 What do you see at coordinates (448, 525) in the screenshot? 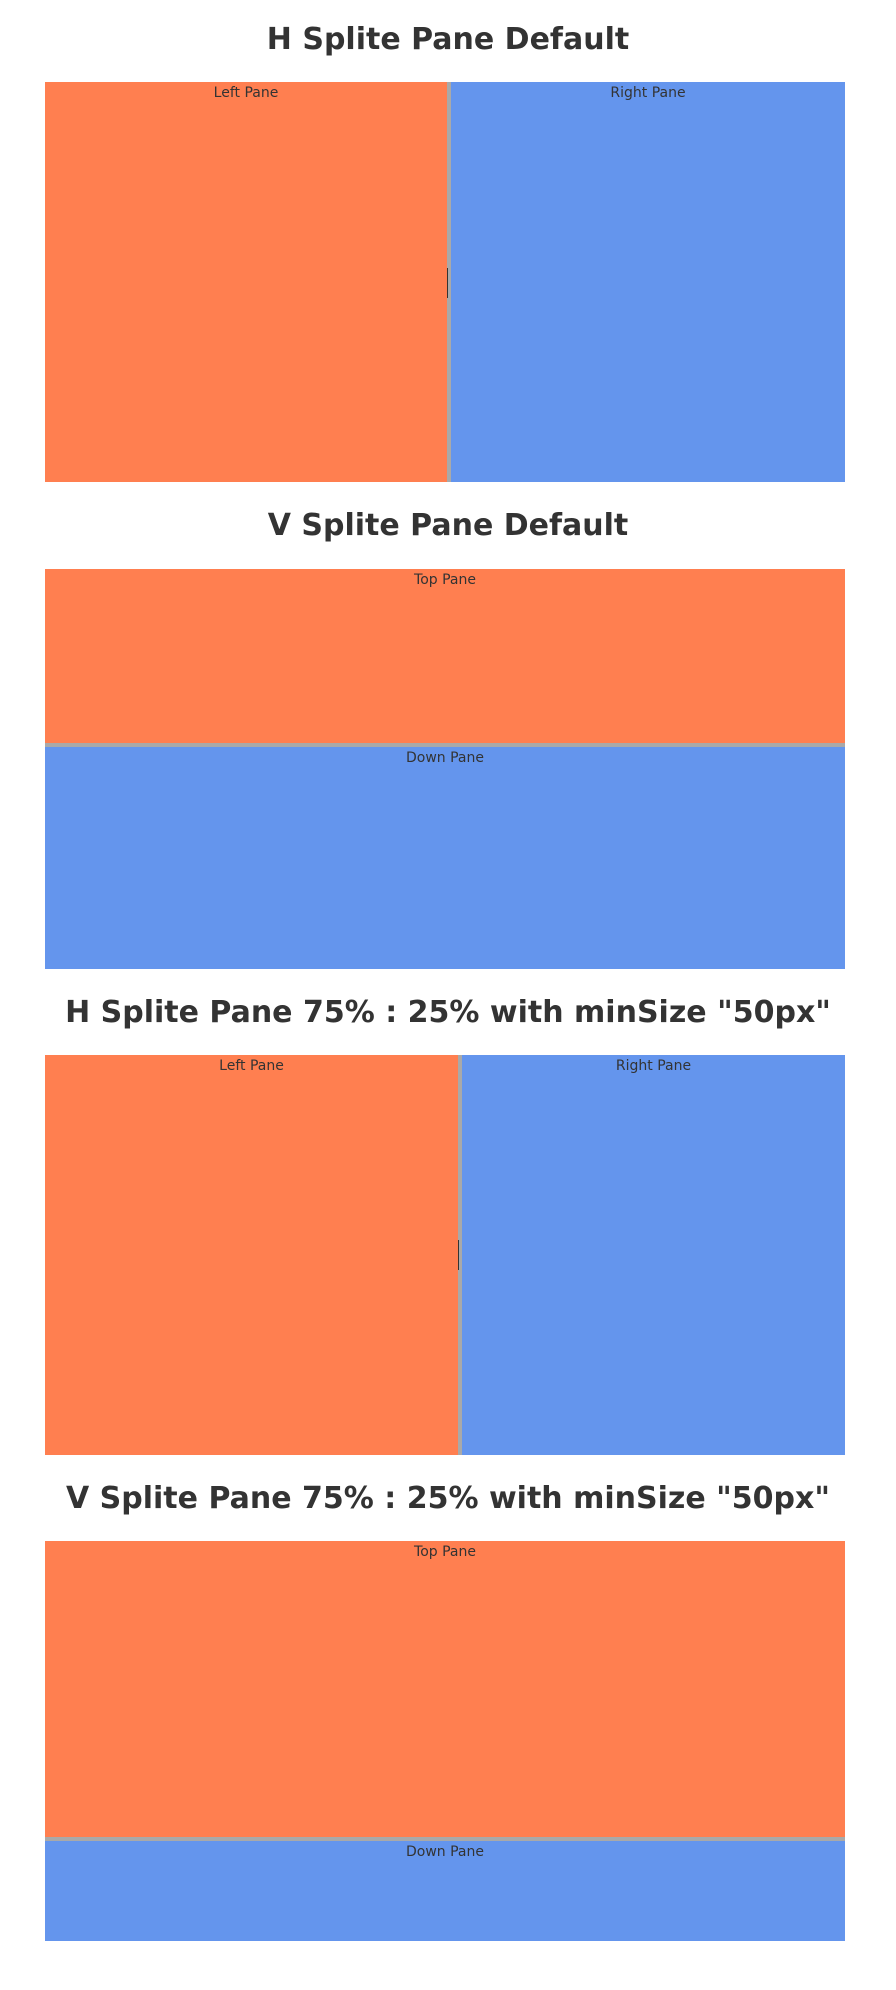
I see `section-title-v-default: V Splite Pane Default` at bounding box center [448, 525].